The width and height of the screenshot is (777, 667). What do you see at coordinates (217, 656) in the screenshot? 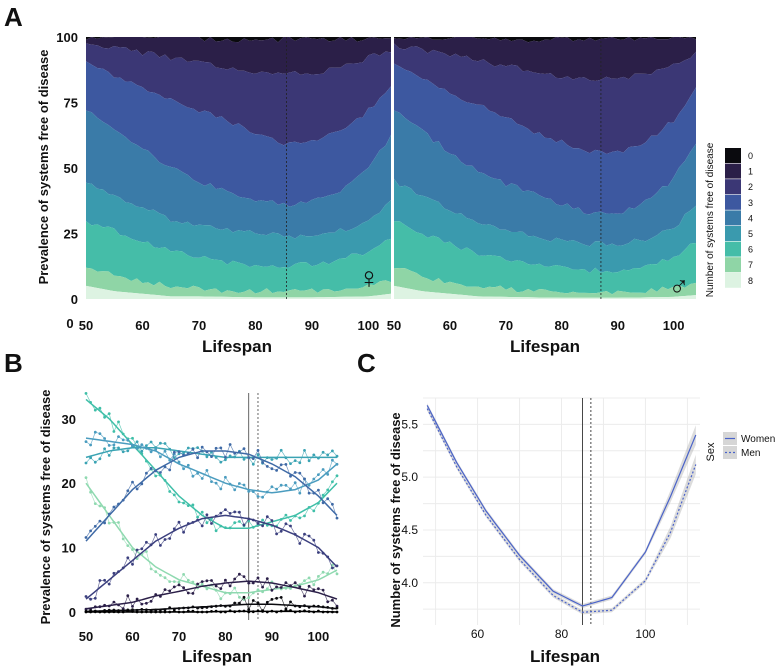
I see `panel-b-xlabel: Lifespan` at bounding box center [217, 656].